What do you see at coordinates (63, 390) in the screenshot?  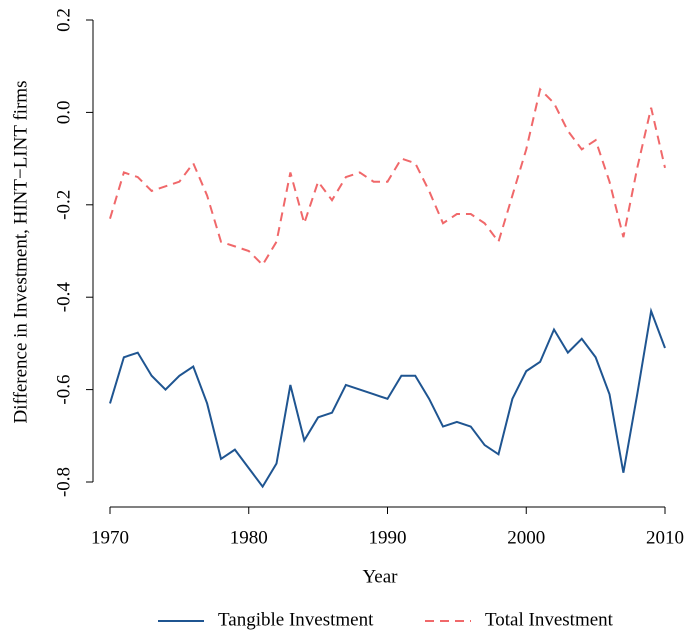 I see `y-tick-label: -0.6` at bounding box center [63, 390].